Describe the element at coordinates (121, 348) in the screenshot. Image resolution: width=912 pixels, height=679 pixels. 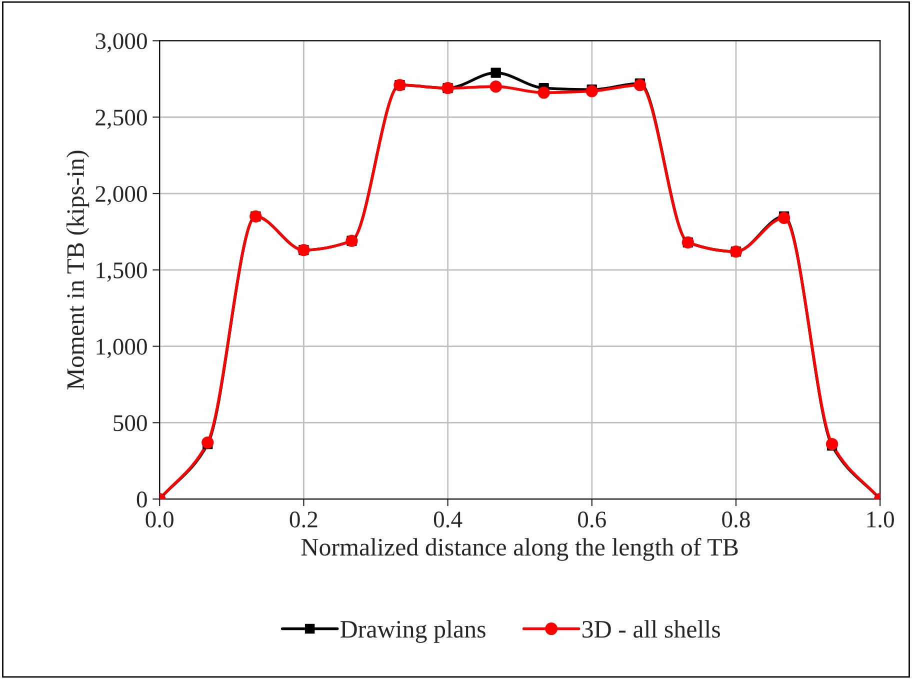
I see `y-tick-label: 1,000` at that location.